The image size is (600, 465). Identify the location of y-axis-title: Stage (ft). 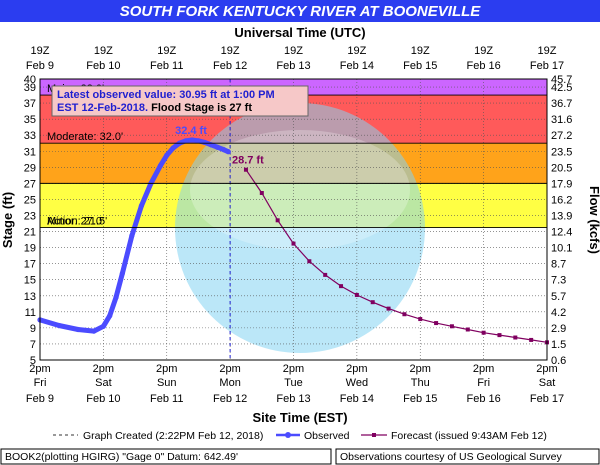
(7, 220).